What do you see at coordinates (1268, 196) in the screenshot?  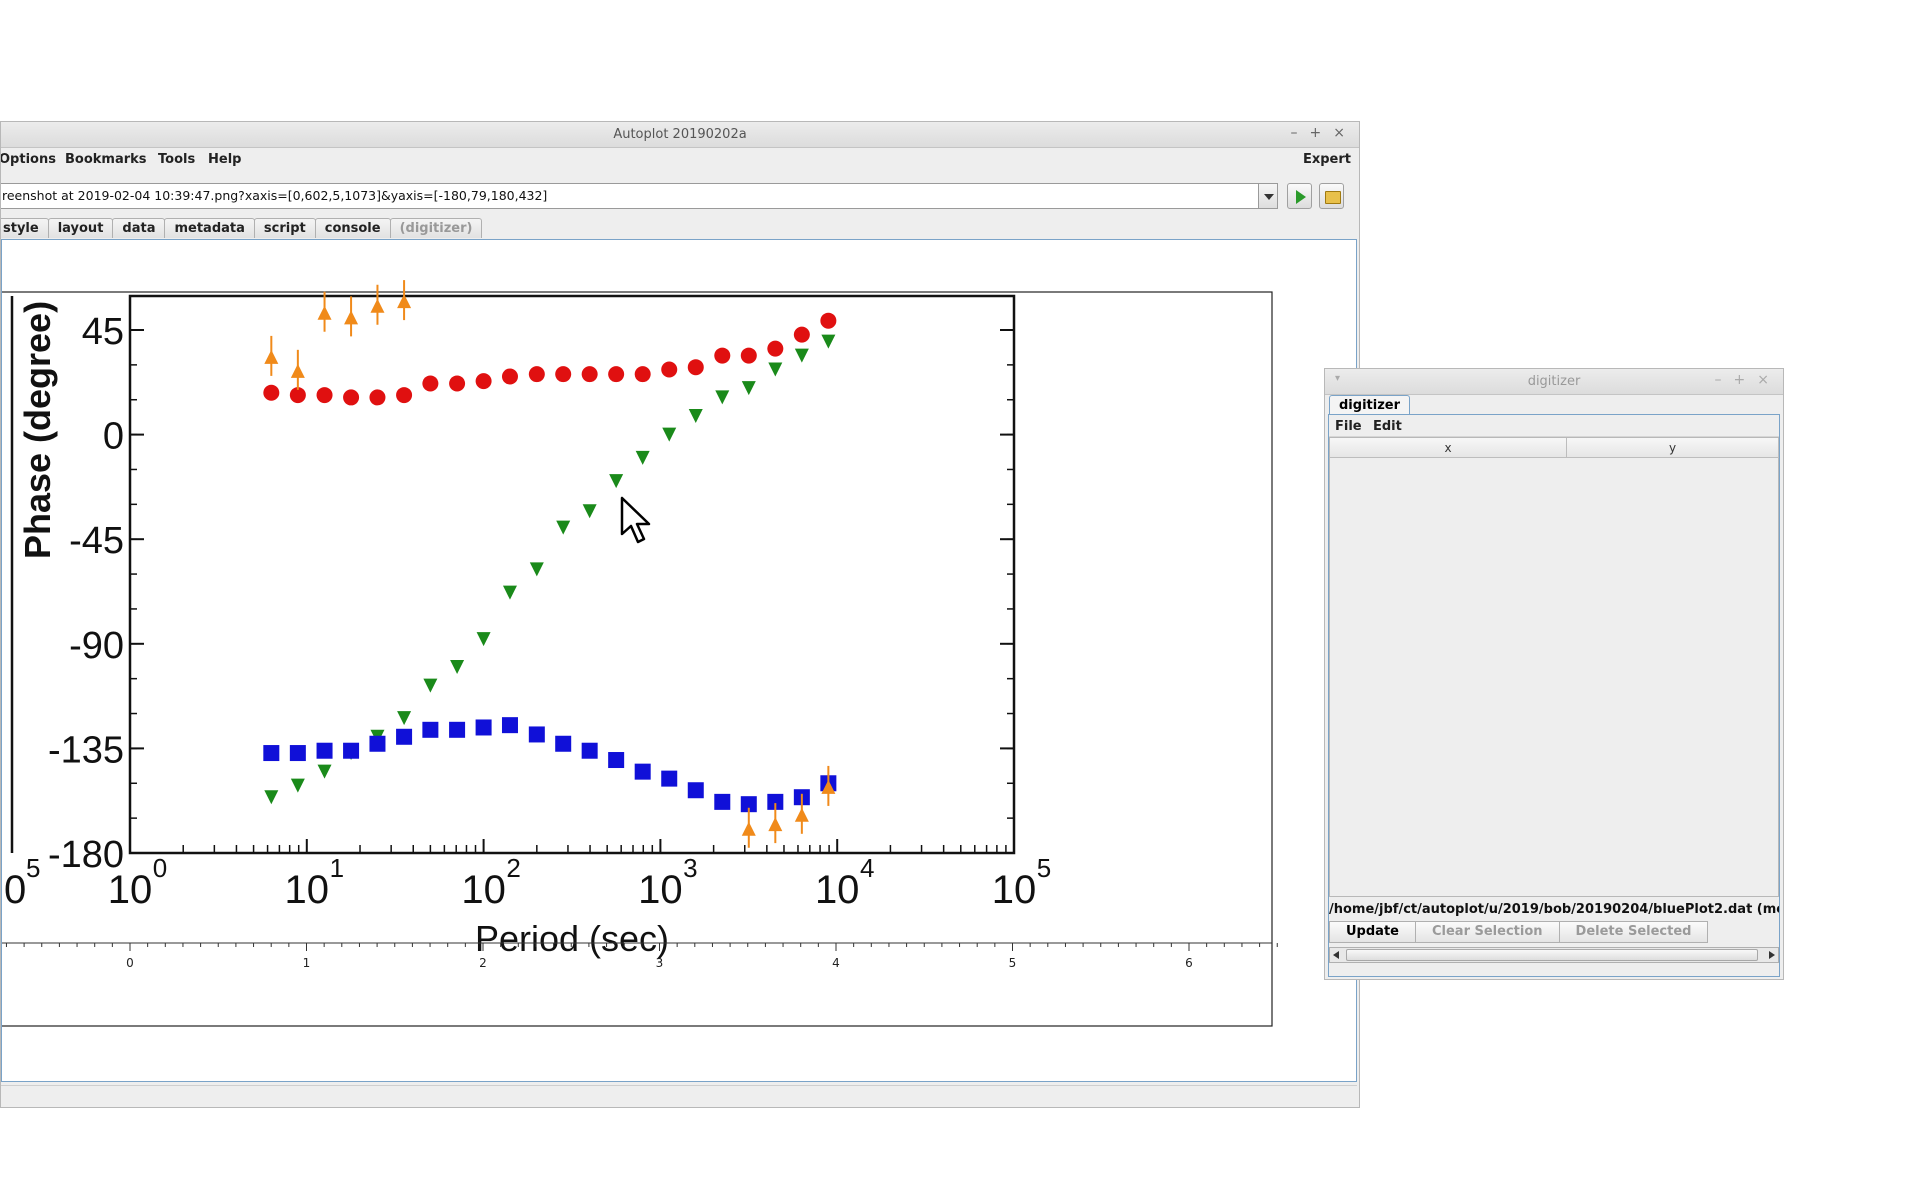 I see `uri-dropdown-button` at bounding box center [1268, 196].